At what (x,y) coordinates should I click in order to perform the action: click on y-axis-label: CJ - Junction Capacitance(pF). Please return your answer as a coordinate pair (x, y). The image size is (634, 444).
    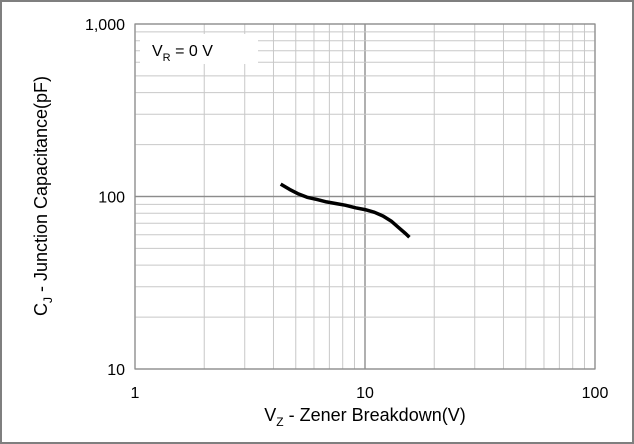
    Looking at the image, I should click on (43, 196).